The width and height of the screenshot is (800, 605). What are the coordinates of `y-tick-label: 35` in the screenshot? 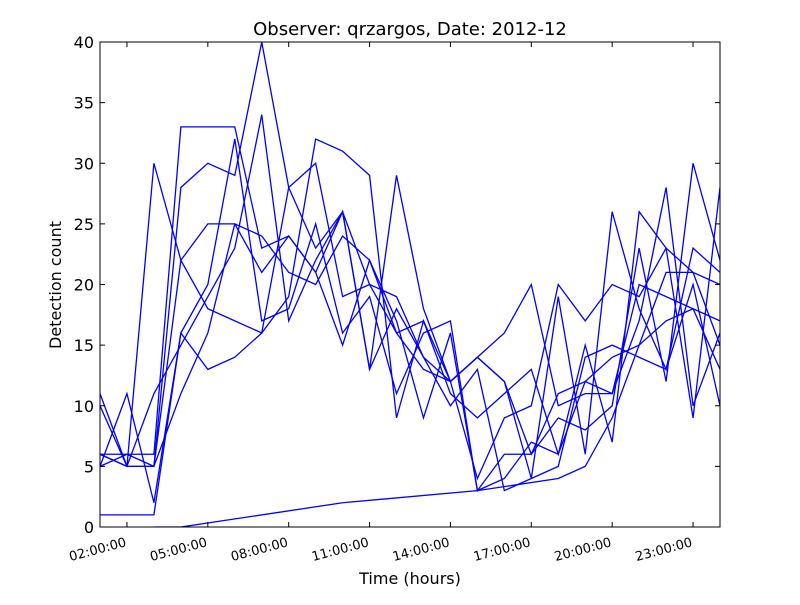 It's located at (84, 103).